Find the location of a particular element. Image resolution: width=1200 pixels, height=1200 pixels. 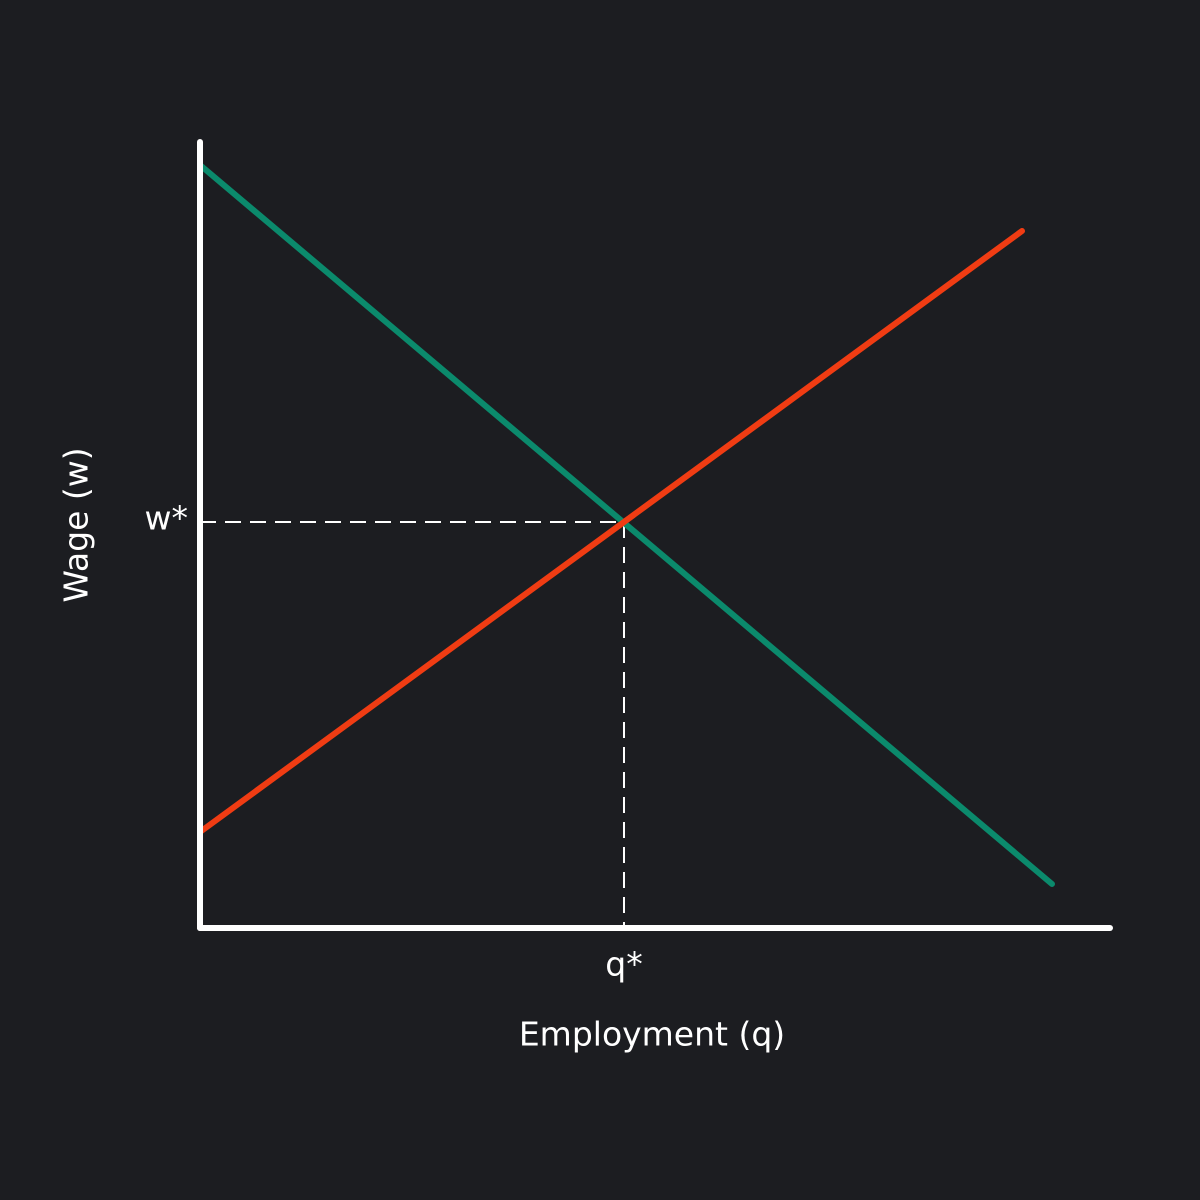

quantity-label: q* is located at coordinates (623, 964).